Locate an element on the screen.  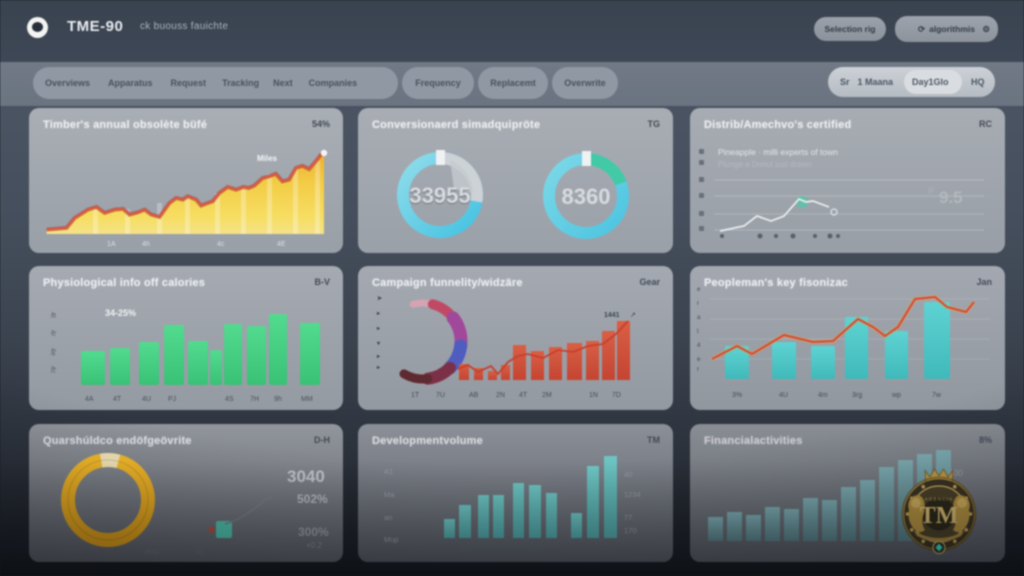
svg-text: 1234 is located at coordinates (632, 494).